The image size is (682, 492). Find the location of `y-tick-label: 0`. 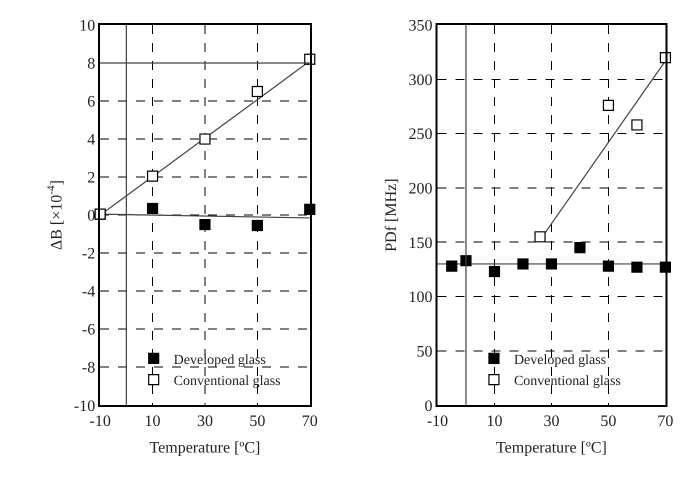

y-tick-label: 0 is located at coordinates (428, 406).